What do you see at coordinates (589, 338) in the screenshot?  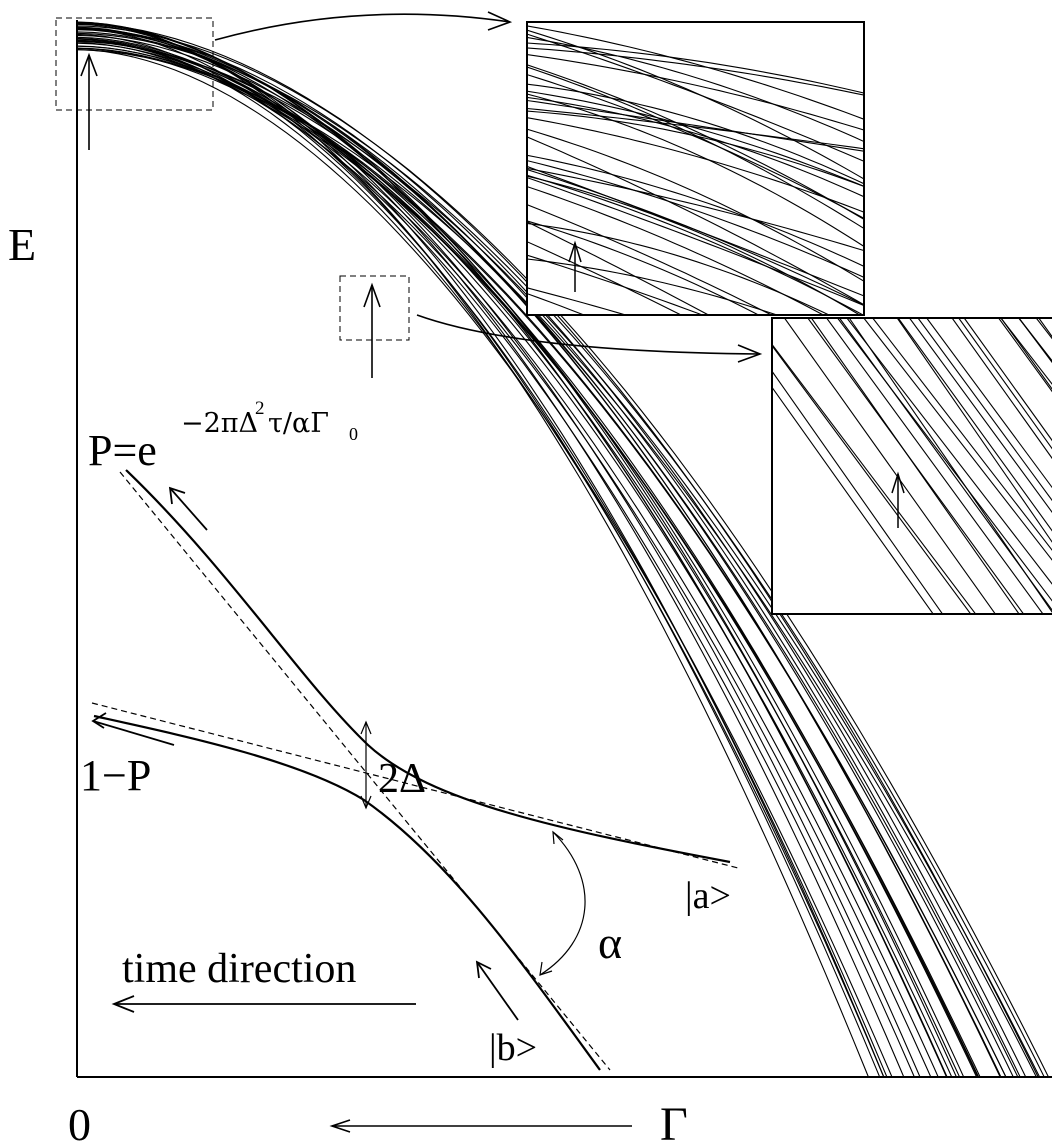 I see `zoom-connector-arrow-middle` at bounding box center [589, 338].